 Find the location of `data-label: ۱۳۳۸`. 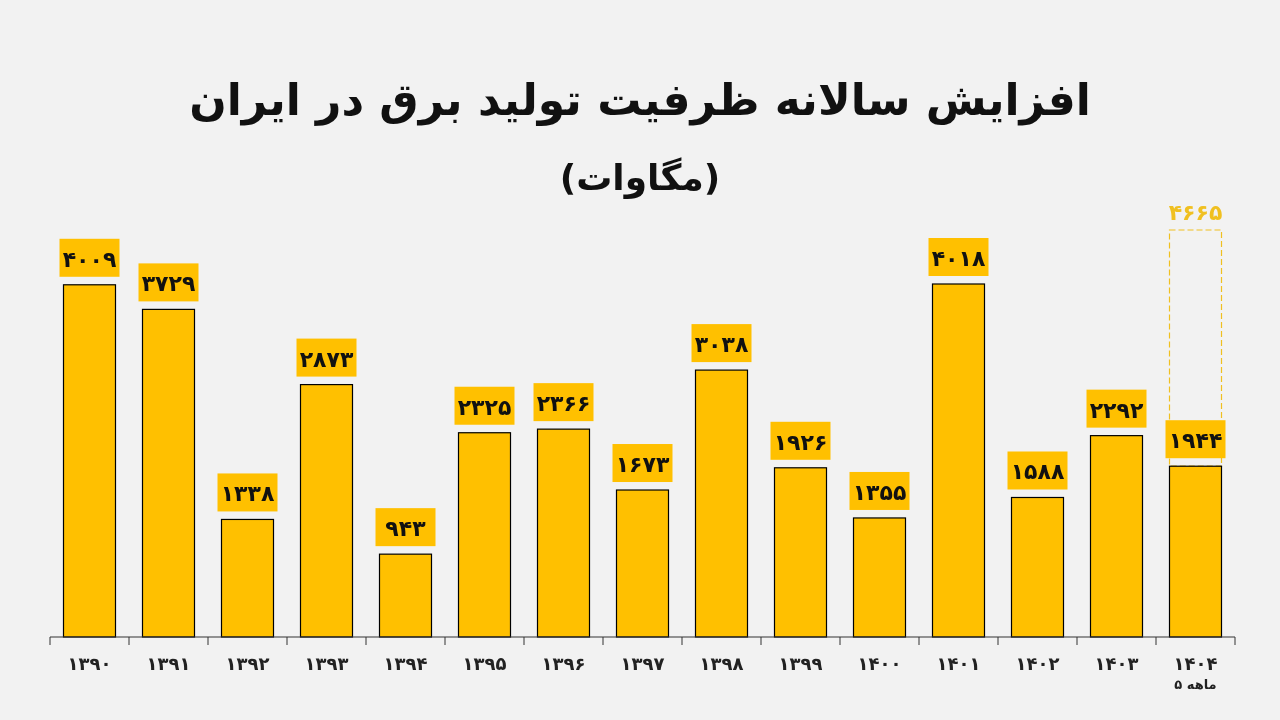

data-label: ۱۳۳۸ is located at coordinates (247, 494).